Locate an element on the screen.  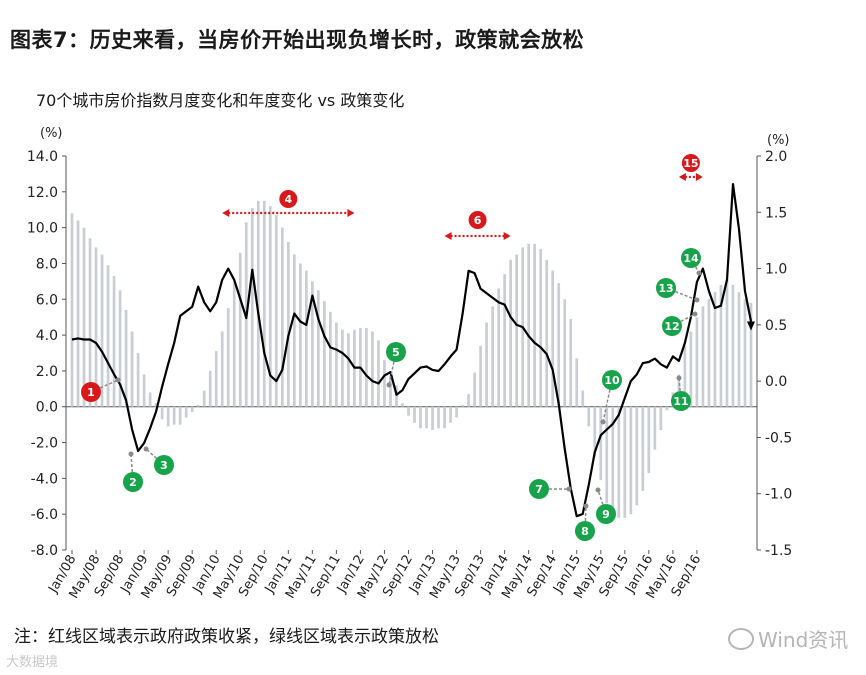
line-end-arrow is located at coordinates (750, 326).